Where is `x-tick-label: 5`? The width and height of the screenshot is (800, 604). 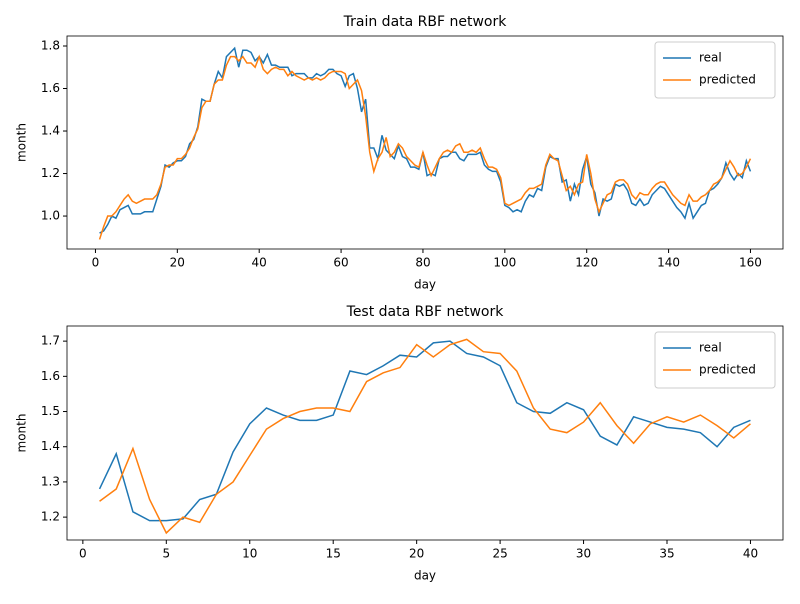
x-tick-label: 5 is located at coordinates (166, 554).